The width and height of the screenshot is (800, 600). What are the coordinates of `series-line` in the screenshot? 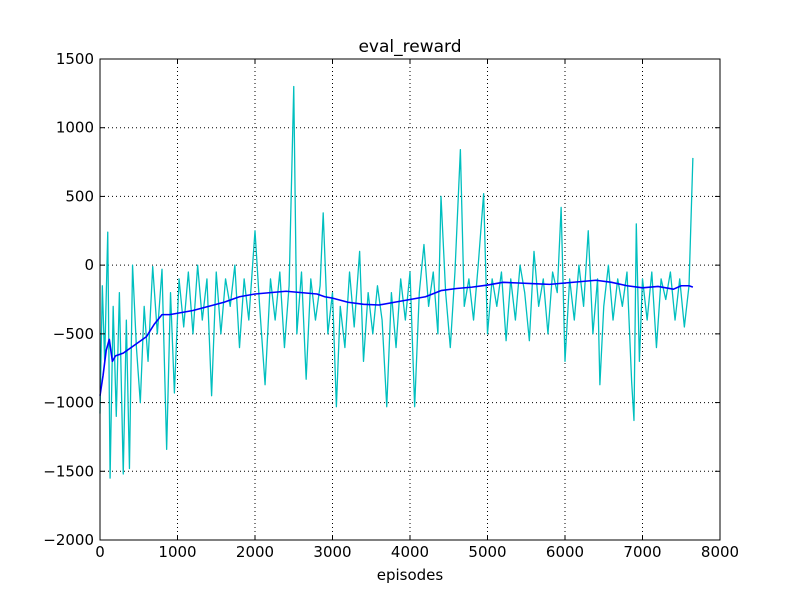 It's located at (396, 337).